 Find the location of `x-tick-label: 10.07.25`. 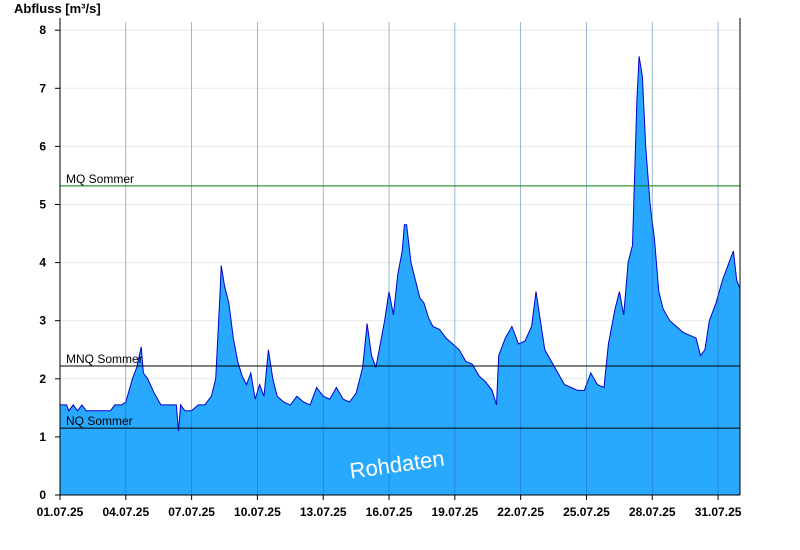

x-tick-label: 10.07.25 is located at coordinates (257, 512).